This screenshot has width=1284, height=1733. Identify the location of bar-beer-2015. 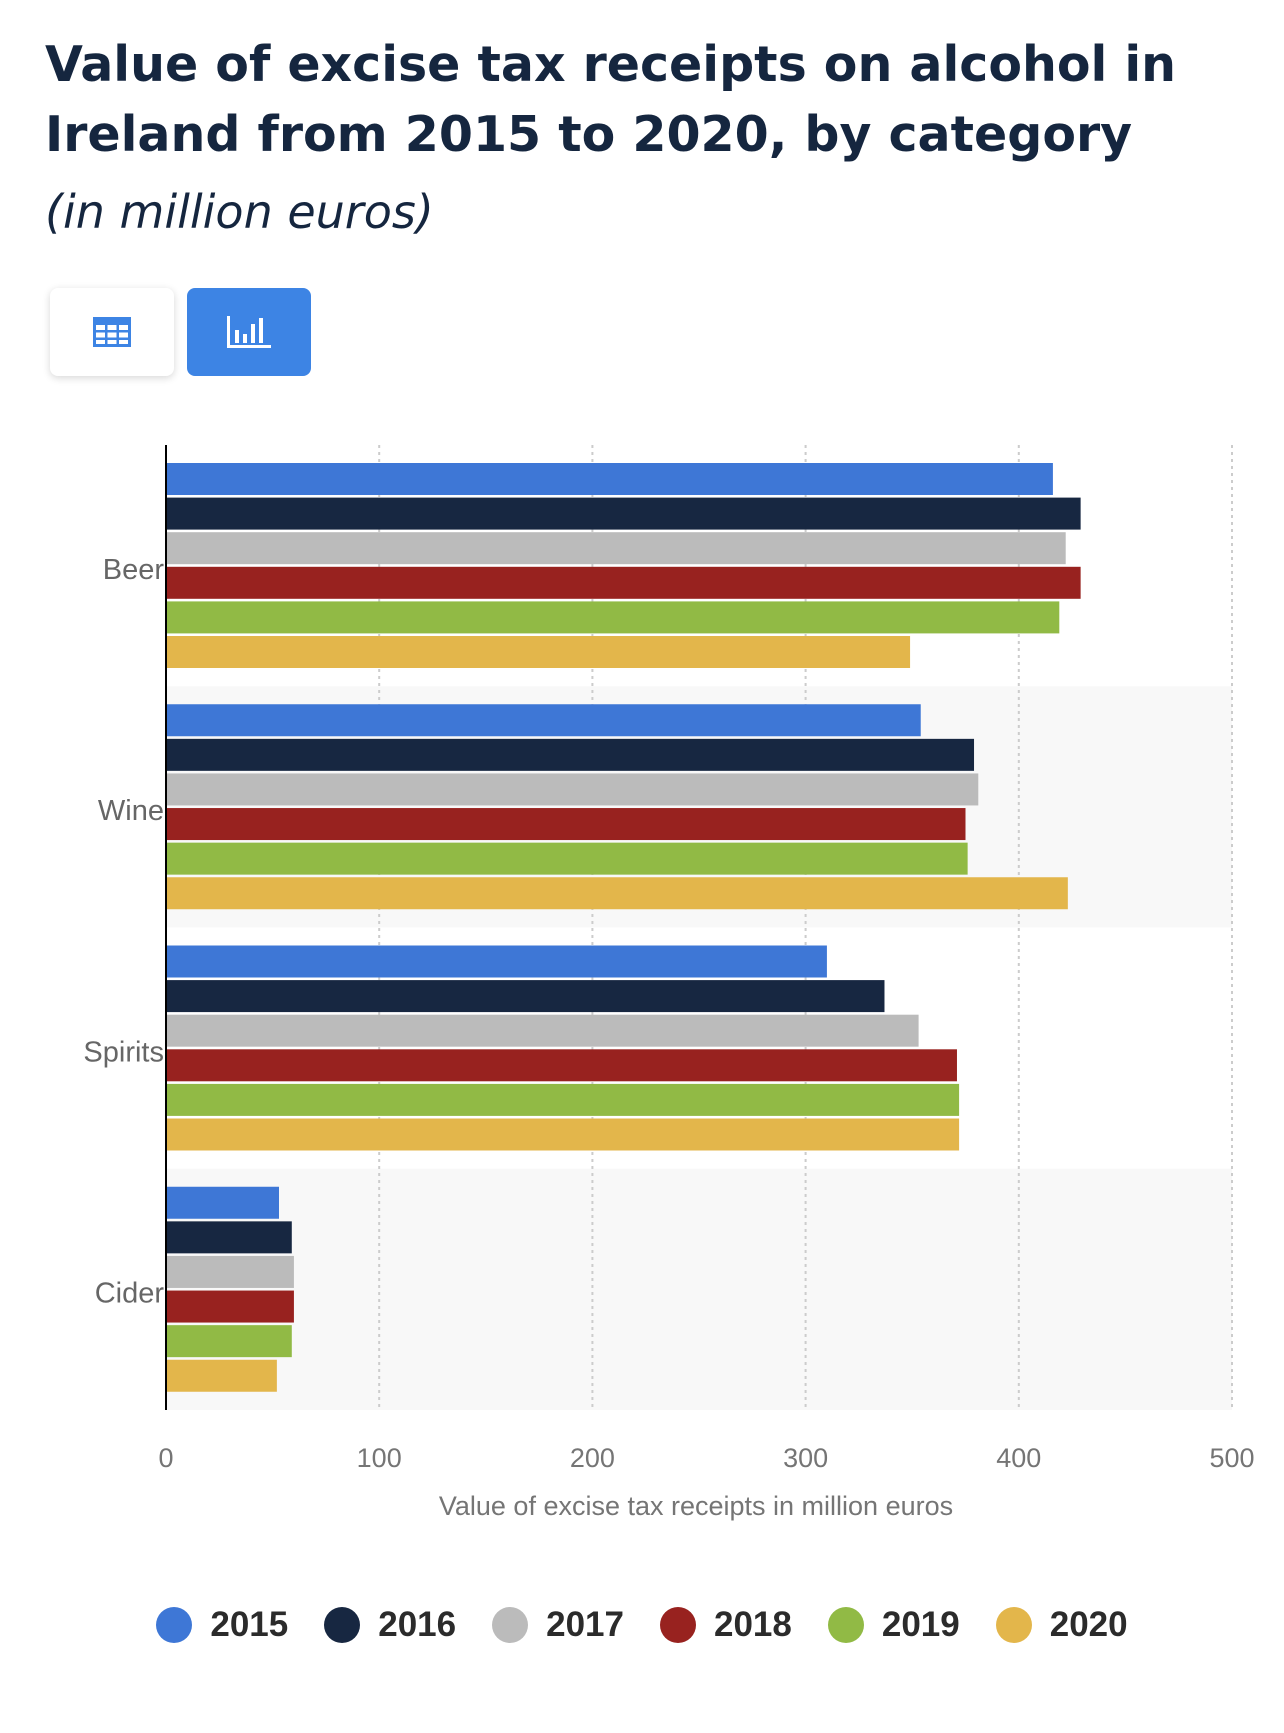
(609, 479).